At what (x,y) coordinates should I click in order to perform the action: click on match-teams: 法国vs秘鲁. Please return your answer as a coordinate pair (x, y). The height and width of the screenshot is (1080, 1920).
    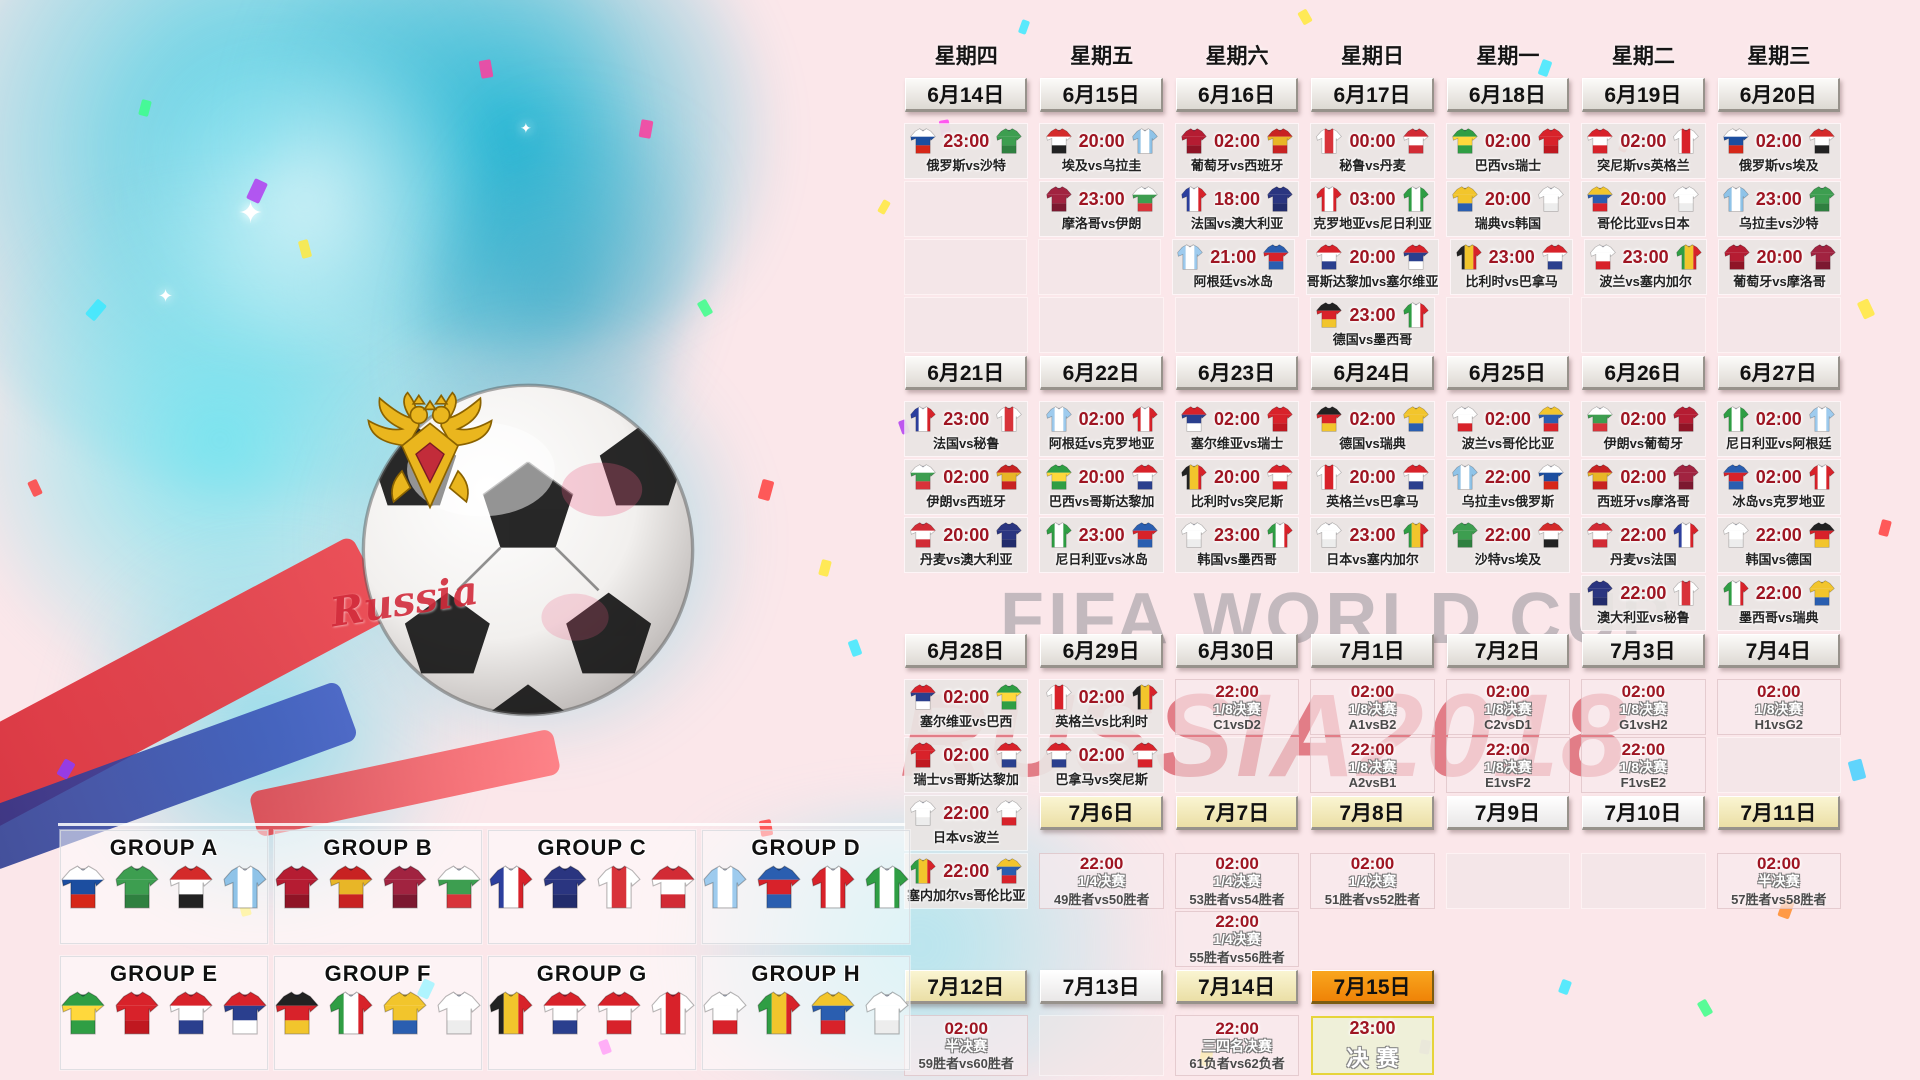
    Looking at the image, I should click on (966, 443).